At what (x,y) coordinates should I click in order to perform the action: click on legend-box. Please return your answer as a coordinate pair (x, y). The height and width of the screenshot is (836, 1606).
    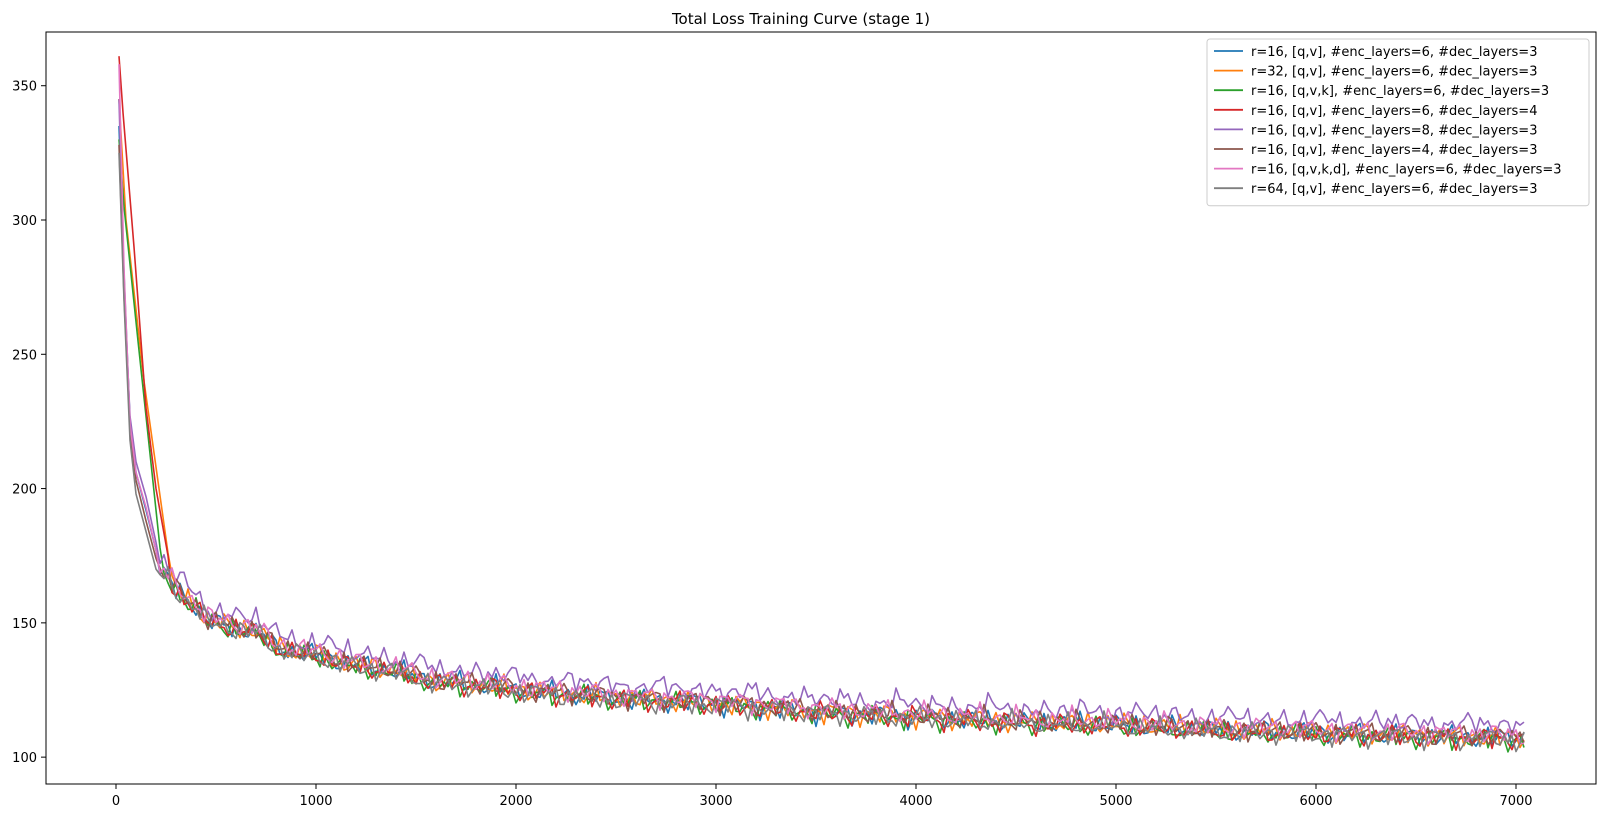
    Looking at the image, I should click on (1398, 122).